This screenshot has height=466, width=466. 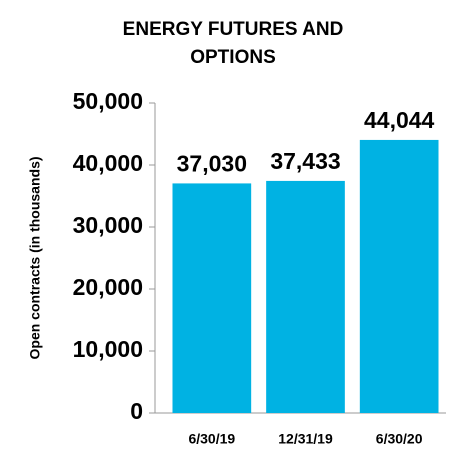 What do you see at coordinates (211, 439) in the screenshot?
I see `x-tick-label: 6/30/19` at bounding box center [211, 439].